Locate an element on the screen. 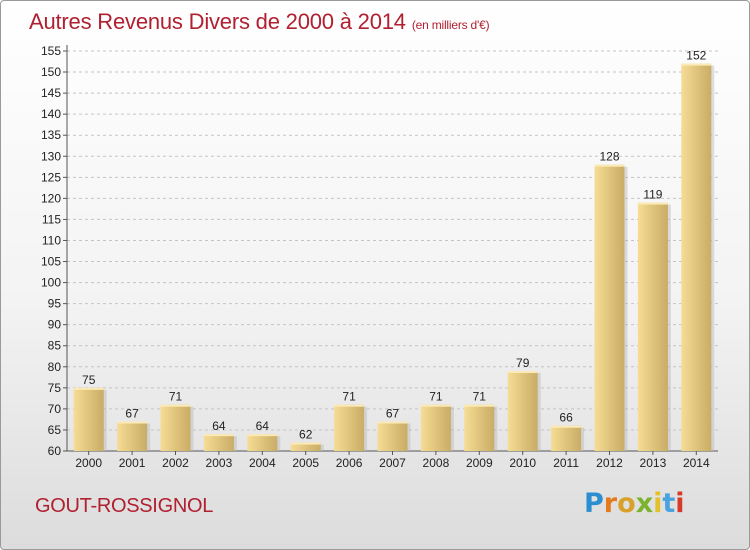  x-tick-label: 2002 is located at coordinates (175, 463).